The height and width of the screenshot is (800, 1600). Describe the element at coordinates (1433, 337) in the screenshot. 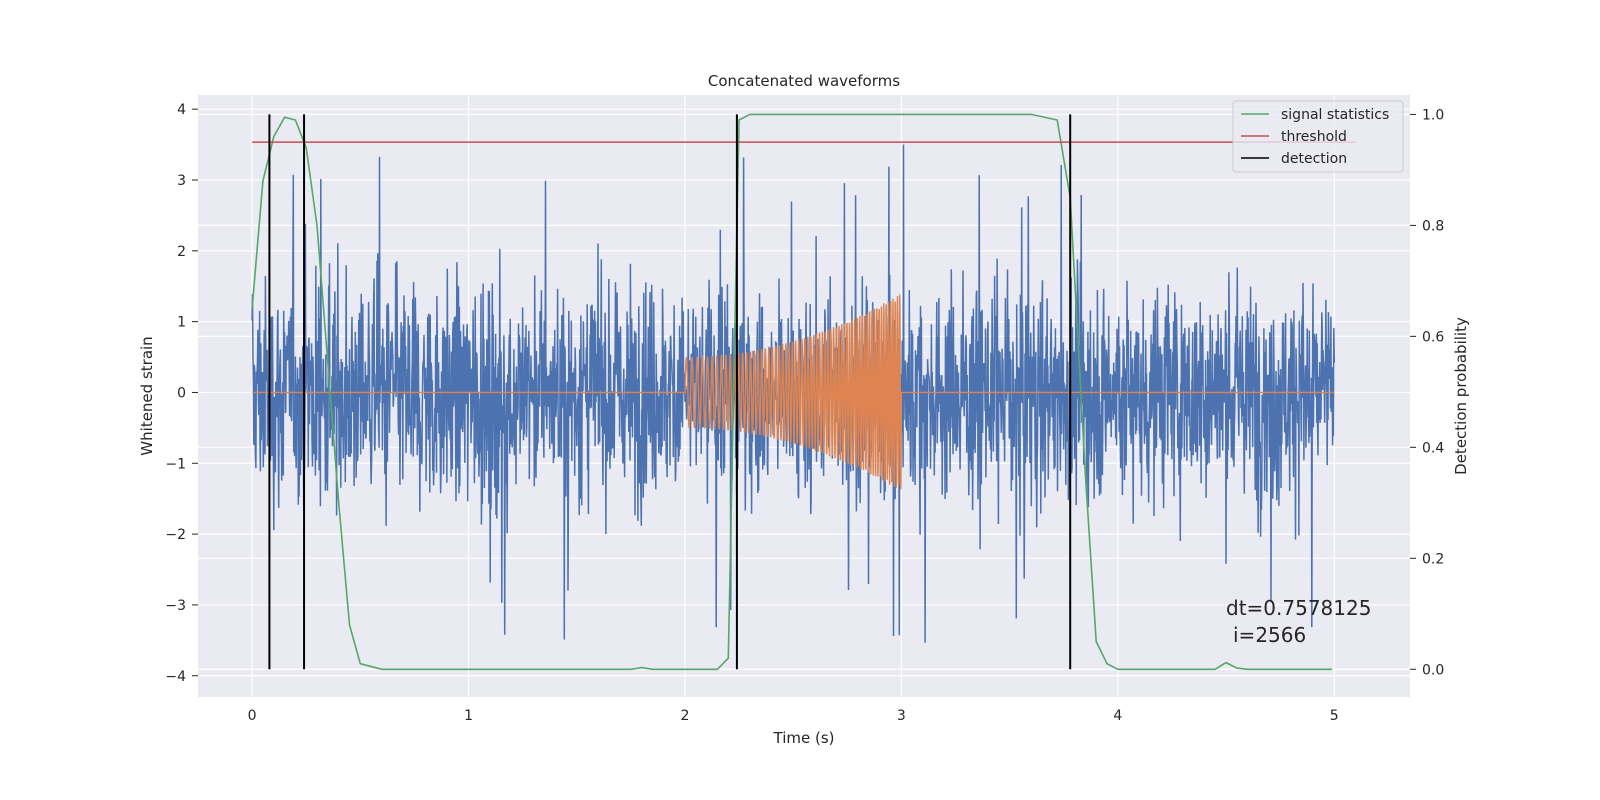

I see `y2-tick-label: 0.6` at that location.